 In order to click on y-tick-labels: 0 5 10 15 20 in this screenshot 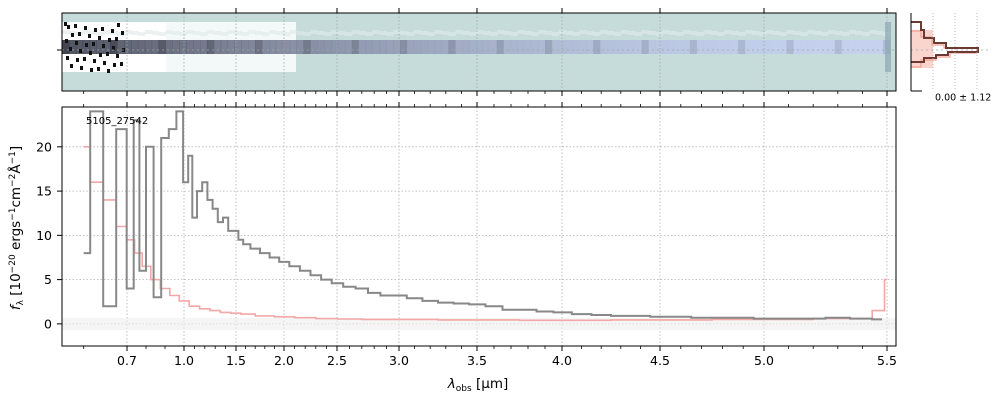, I will do `click(44, 235)`.